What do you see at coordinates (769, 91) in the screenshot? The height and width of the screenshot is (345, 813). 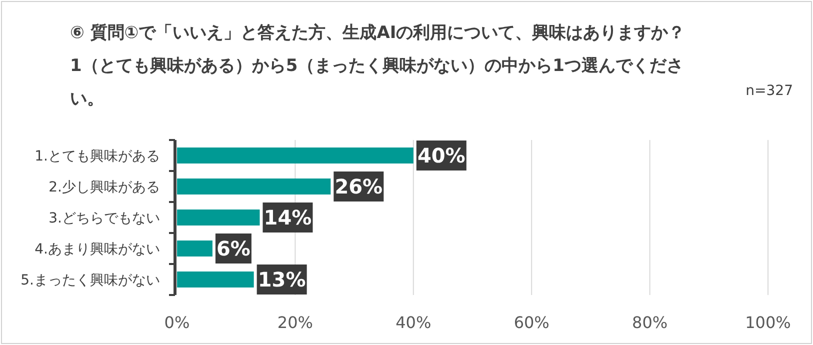 I see `text: n=327` at bounding box center [769, 91].